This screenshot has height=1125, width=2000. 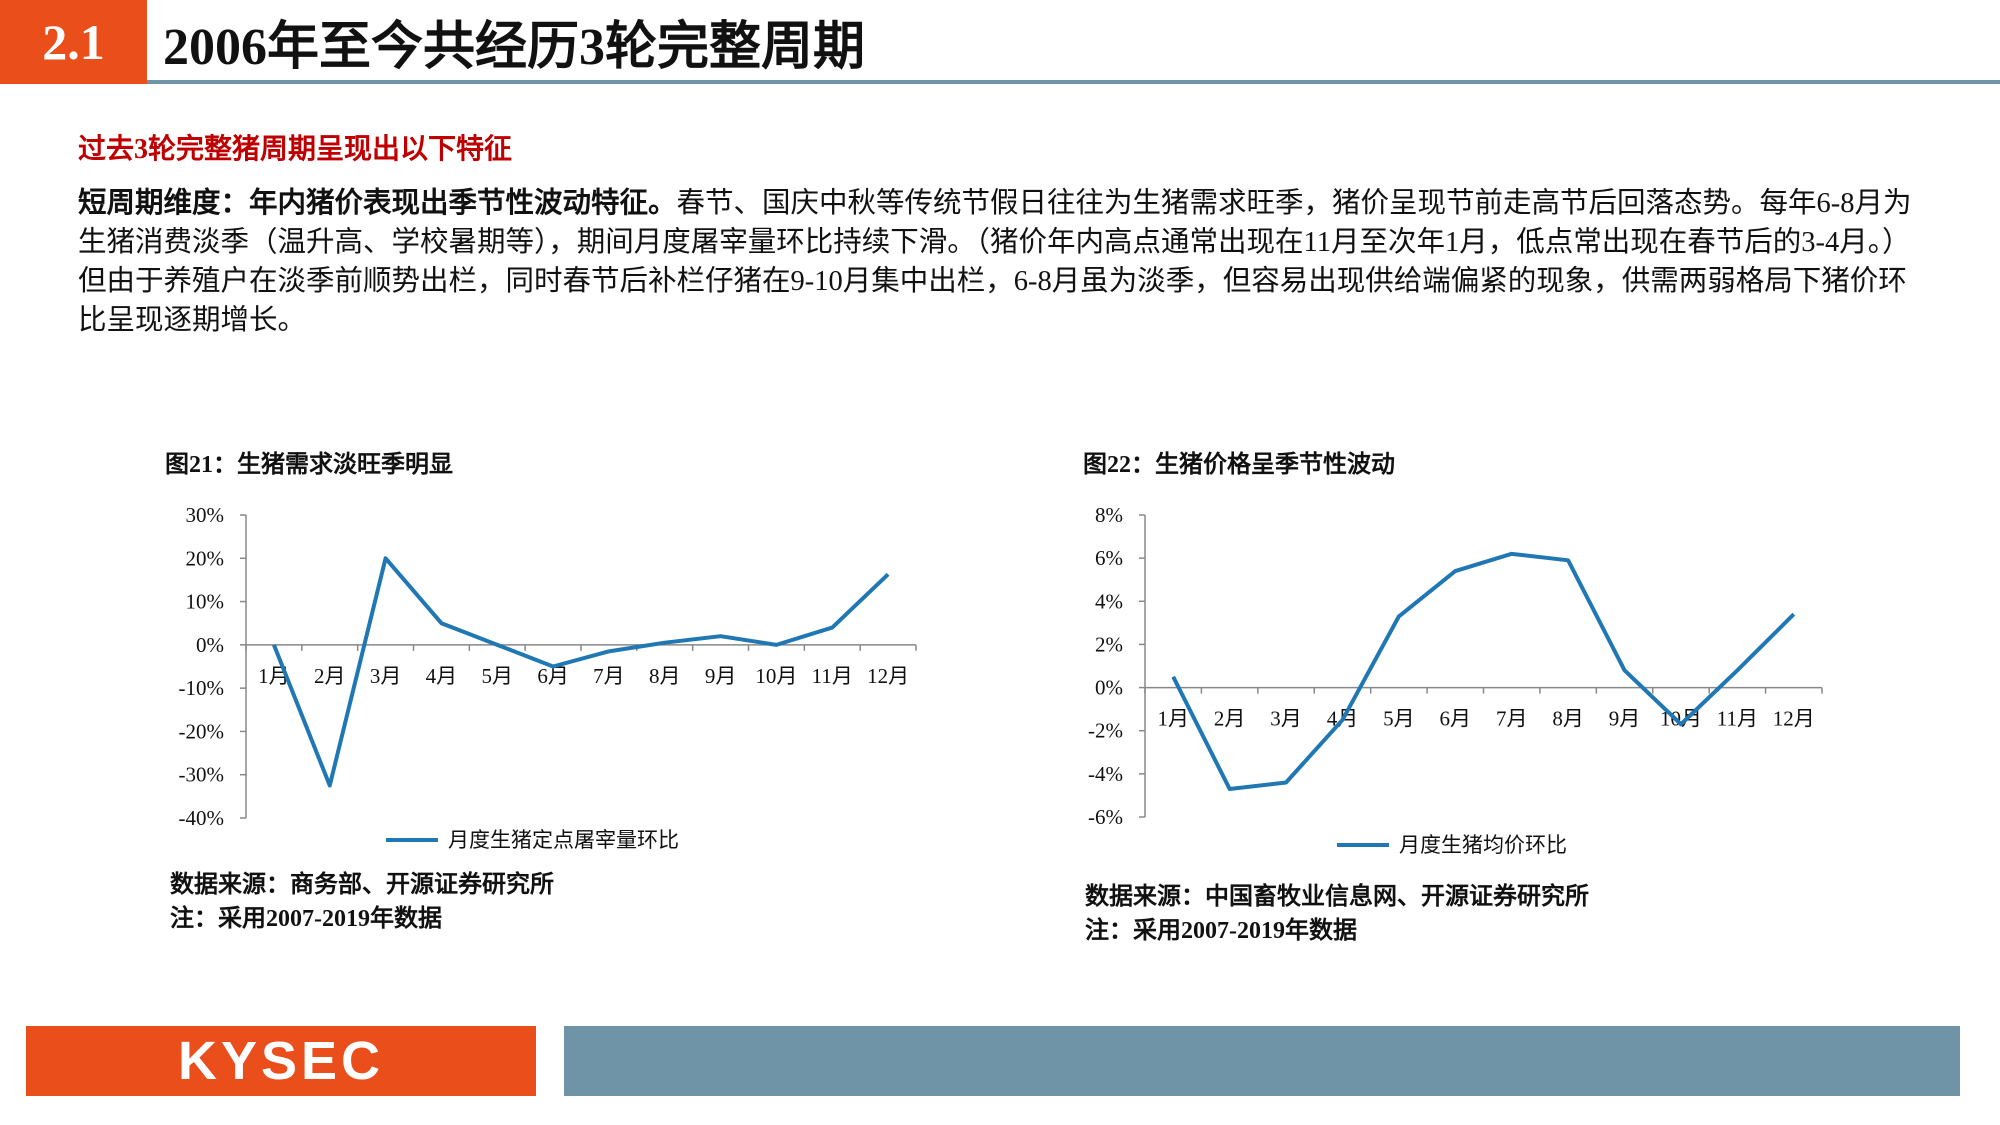 What do you see at coordinates (202, 731) in the screenshot?
I see `y-tick-label: -20%` at bounding box center [202, 731].